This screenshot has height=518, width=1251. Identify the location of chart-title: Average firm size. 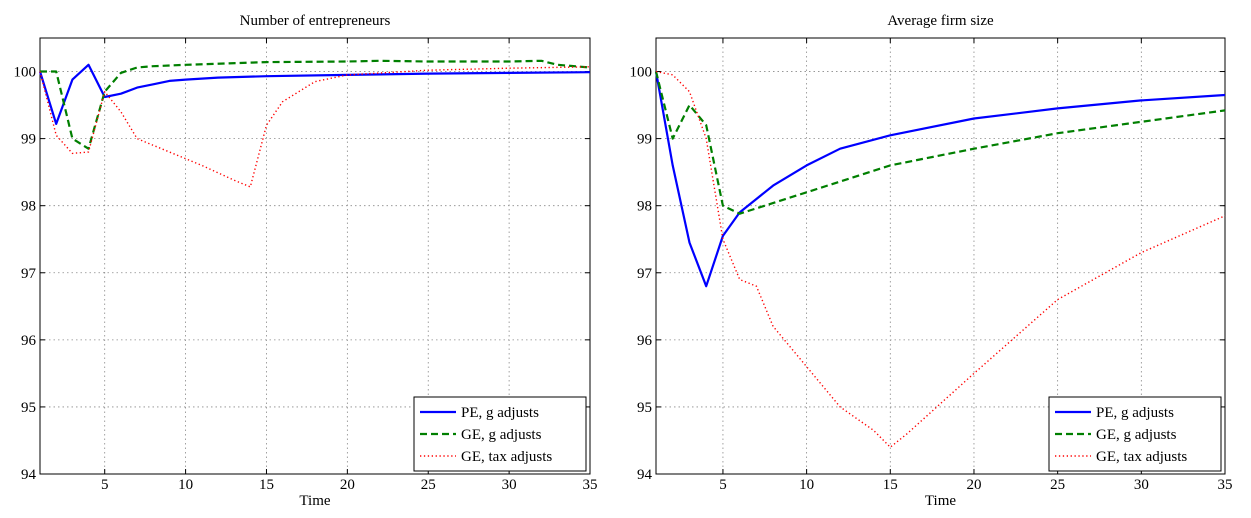
(940, 21).